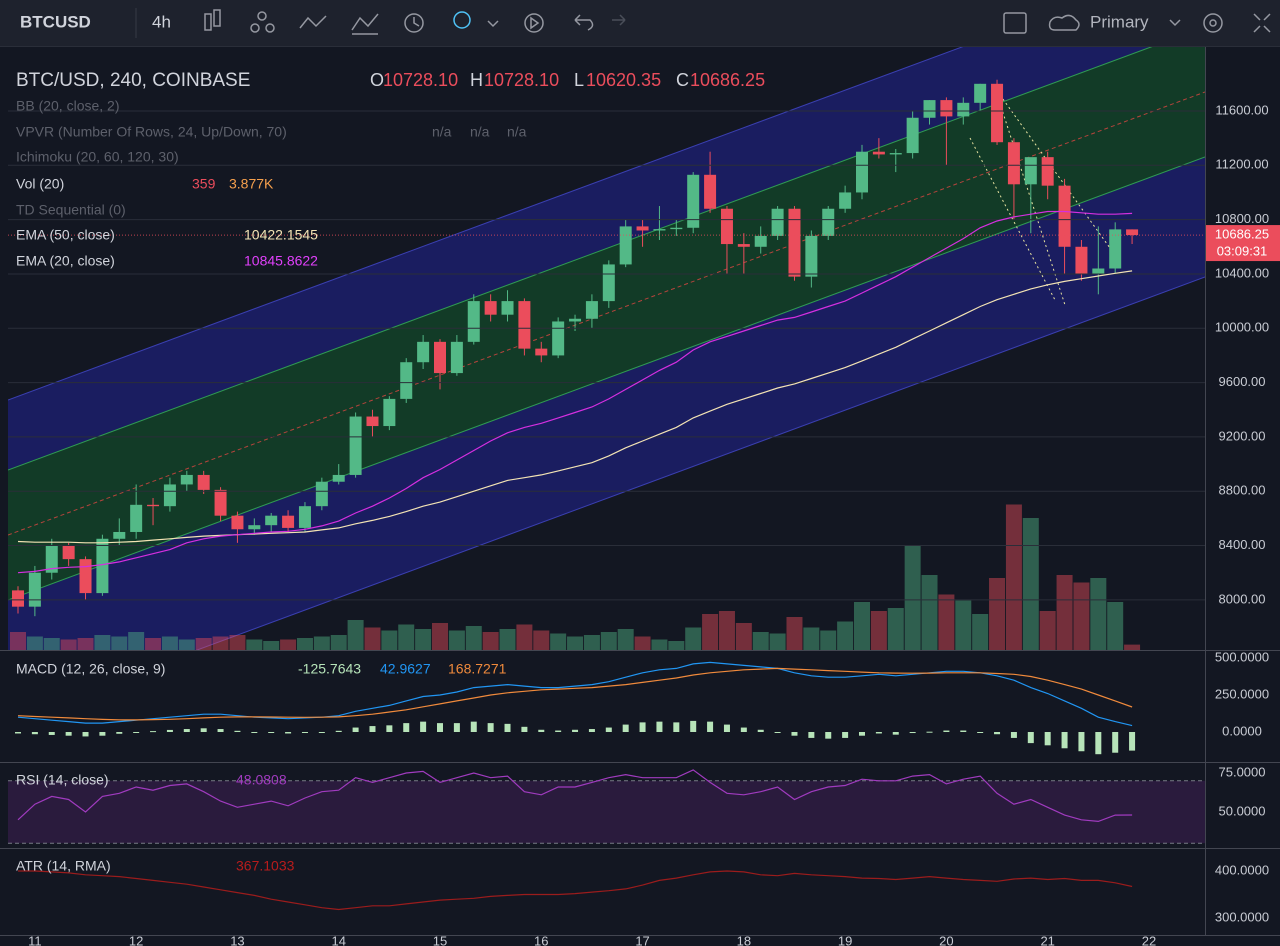 The image size is (1280, 946). I want to click on indicator-name: EMA (20, close), so click(65, 261).